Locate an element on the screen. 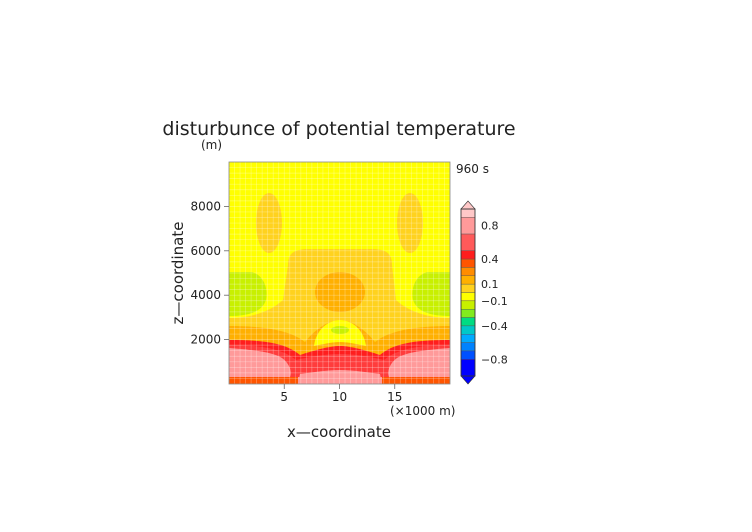 The height and width of the screenshot is (532, 752). x-axis: 5 10 15 is located at coordinates (341, 394).